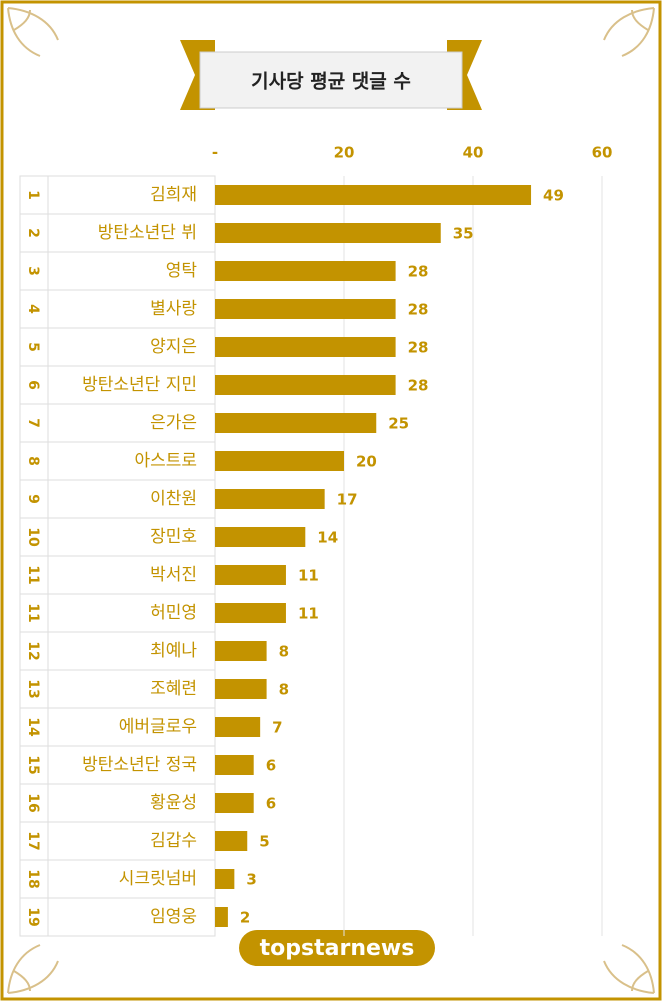  What do you see at coordinates (251, 880) in the screenshot?
I see `value-label: 3` at bounding box center [251, 880].